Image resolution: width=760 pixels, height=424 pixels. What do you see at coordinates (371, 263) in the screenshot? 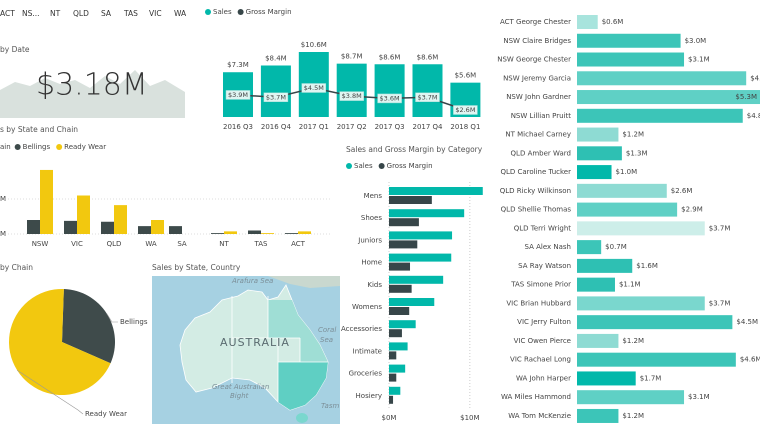
I see `y-tick-label: Home` at bounding box center [371, 263].